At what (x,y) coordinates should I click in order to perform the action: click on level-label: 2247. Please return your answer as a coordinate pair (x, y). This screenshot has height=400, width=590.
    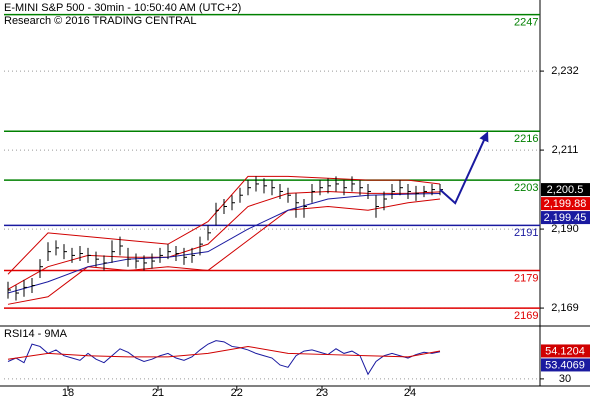
    Looking at the image, I should click on (526, 23).